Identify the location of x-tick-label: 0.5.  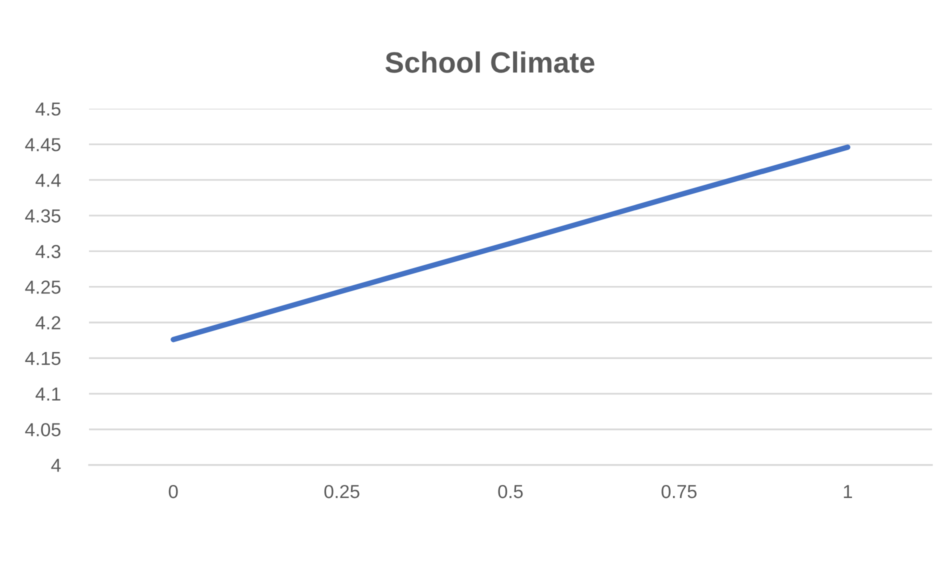
(510, 491).